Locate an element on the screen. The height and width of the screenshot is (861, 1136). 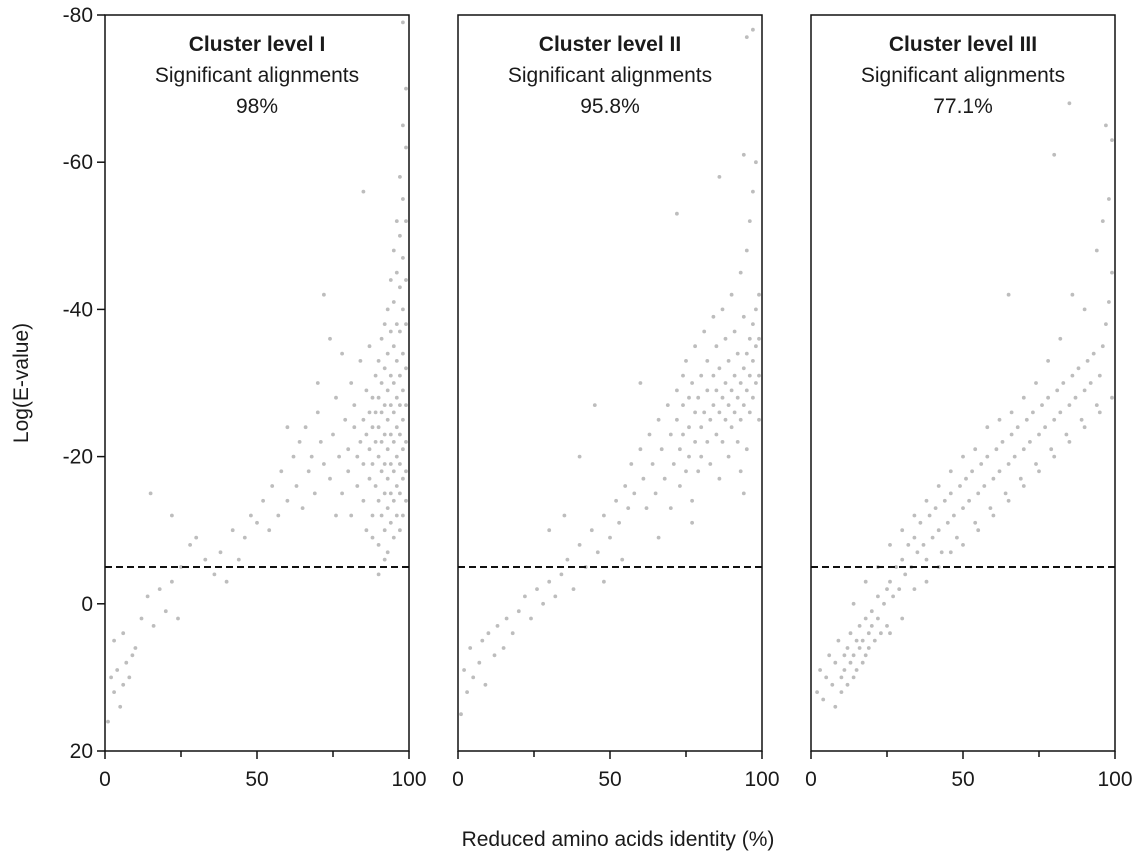
panel-subtitle: Significant alignments is located at coordinates (610, 75).